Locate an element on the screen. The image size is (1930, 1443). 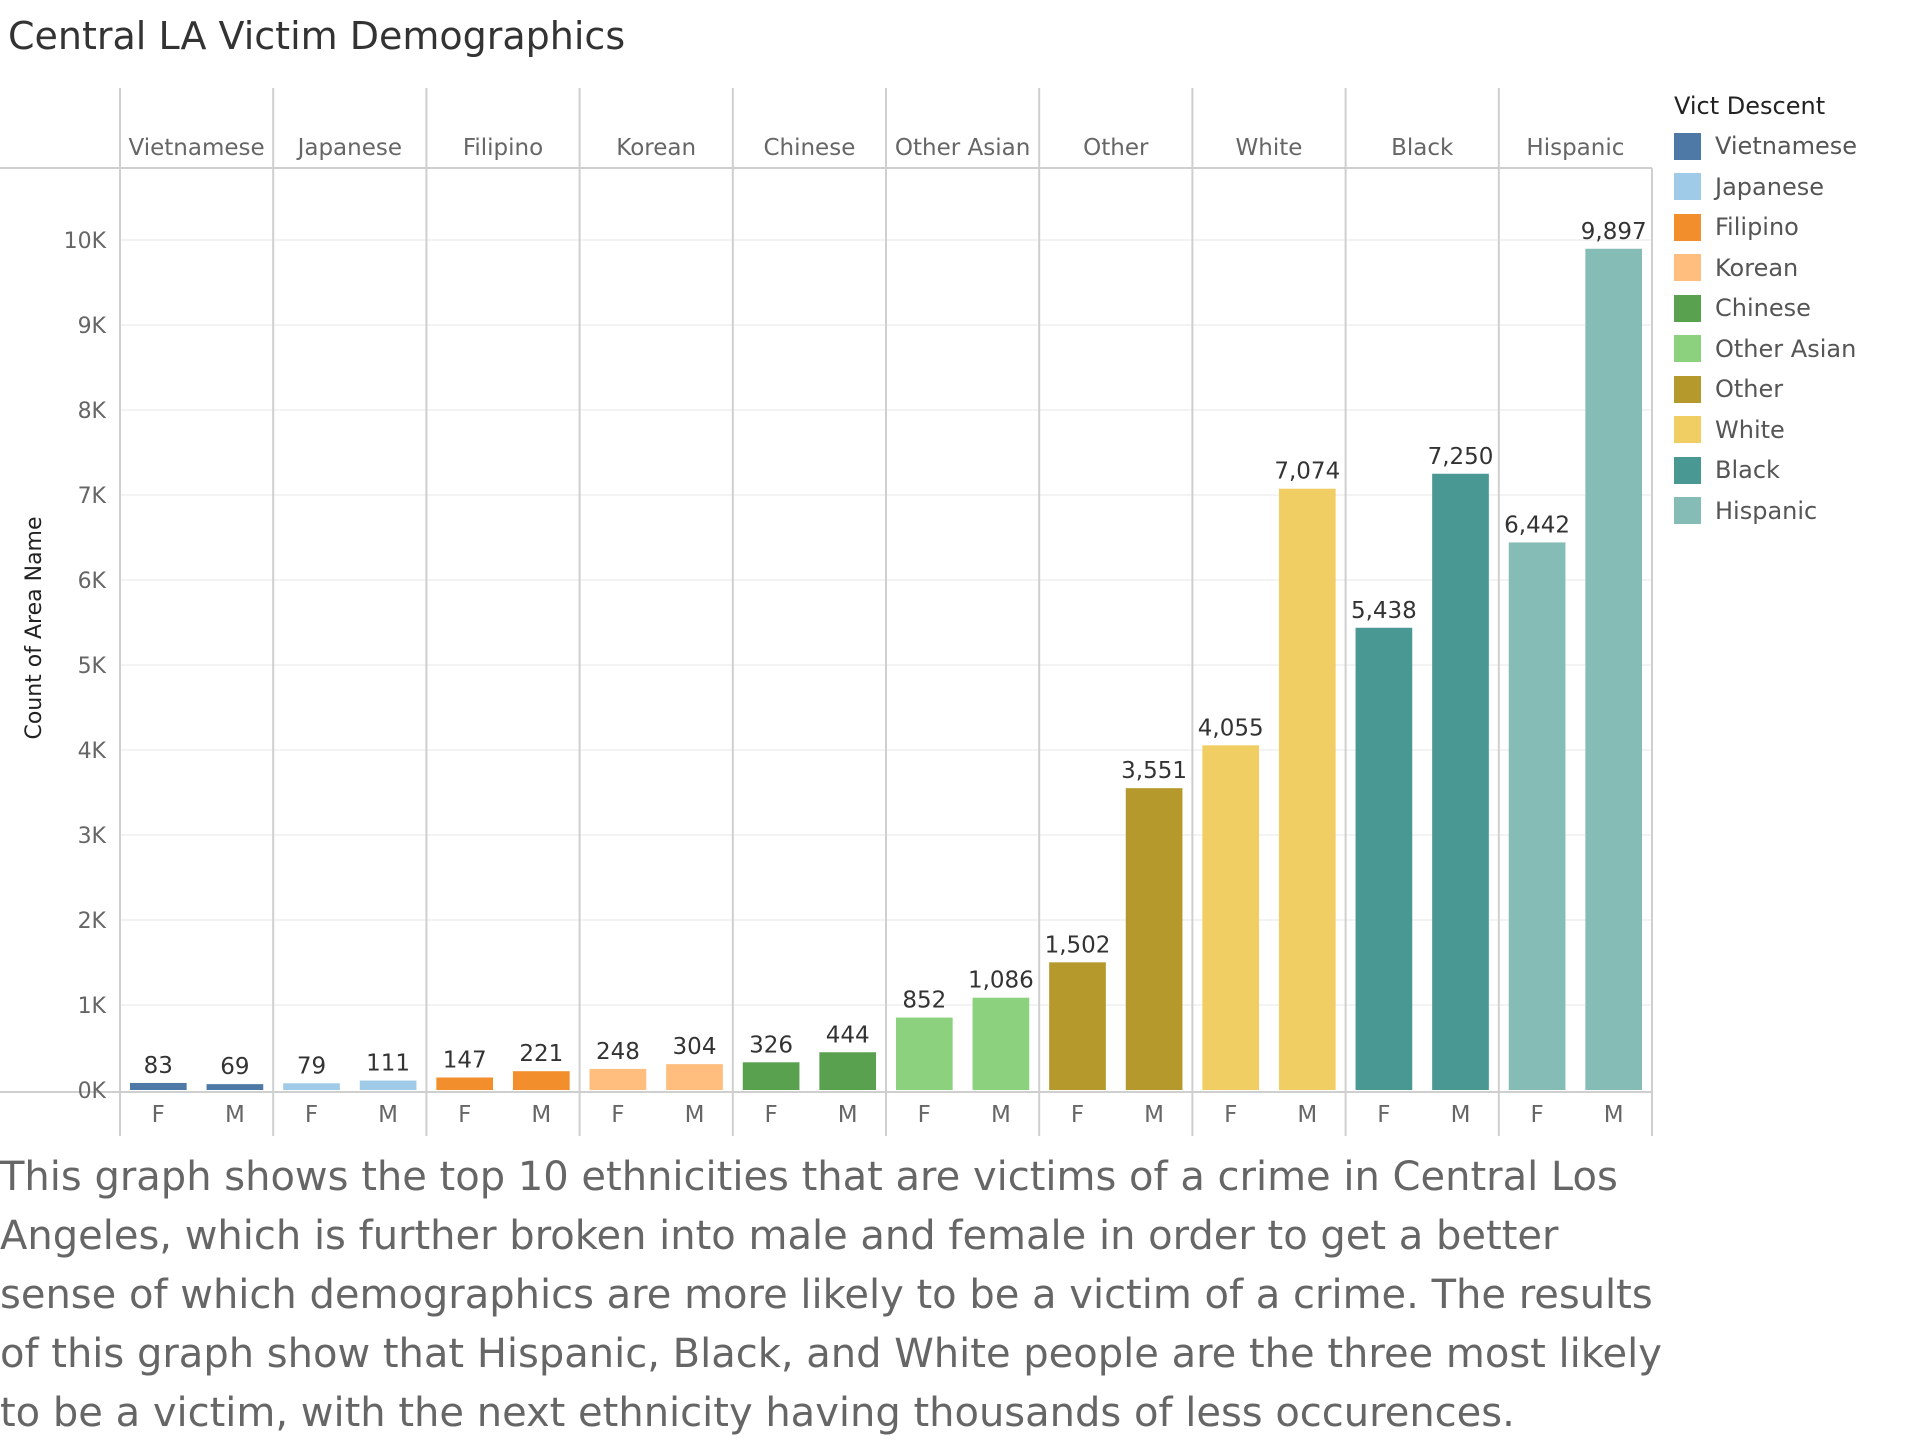
data-label: 3,551 is located at coordinates (1154, 771).